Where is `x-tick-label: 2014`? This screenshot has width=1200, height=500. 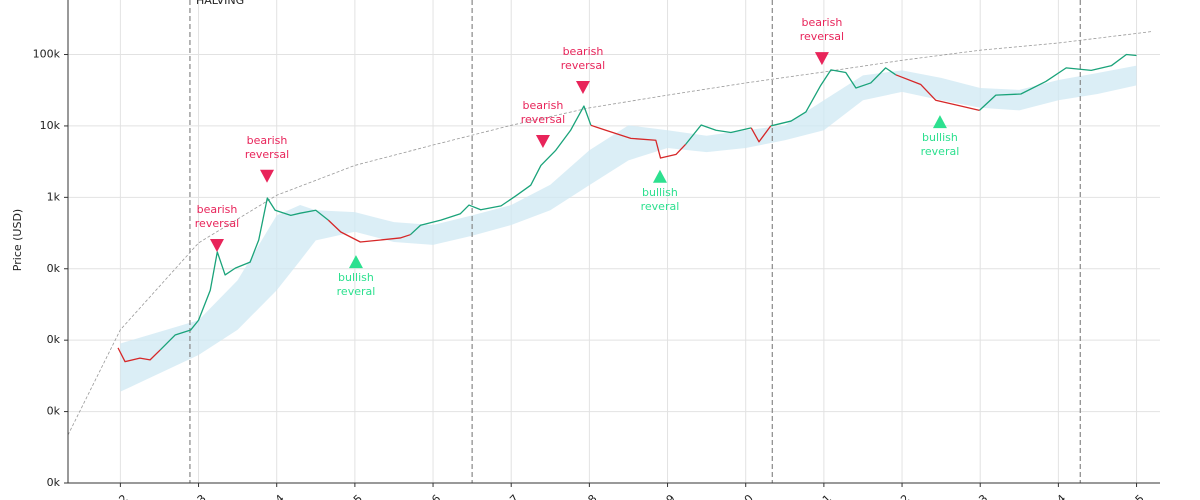 x-tick-label: 2014 is located at coordinates (272, 496).